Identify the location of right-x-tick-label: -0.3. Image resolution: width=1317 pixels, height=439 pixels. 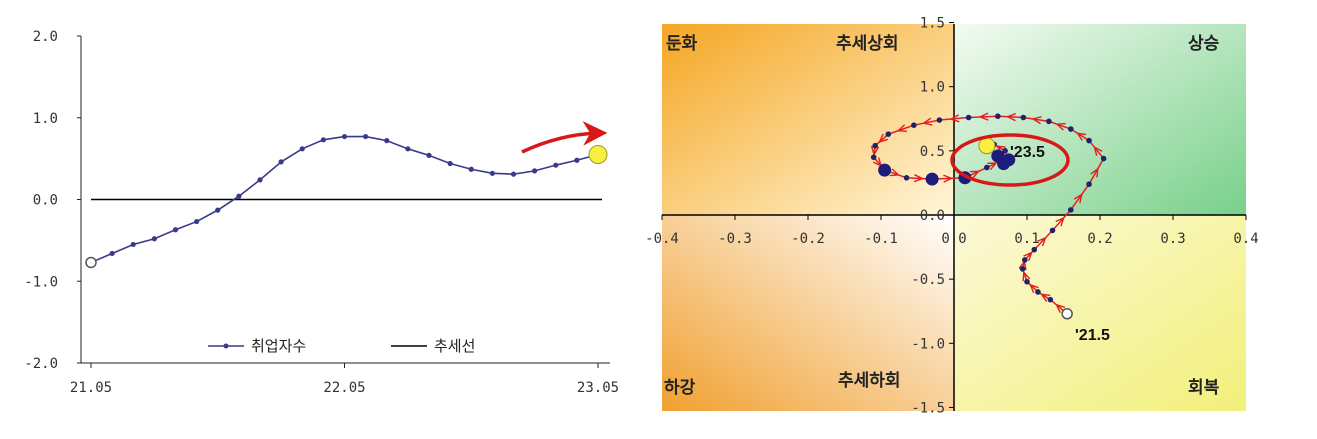
(735, 239).